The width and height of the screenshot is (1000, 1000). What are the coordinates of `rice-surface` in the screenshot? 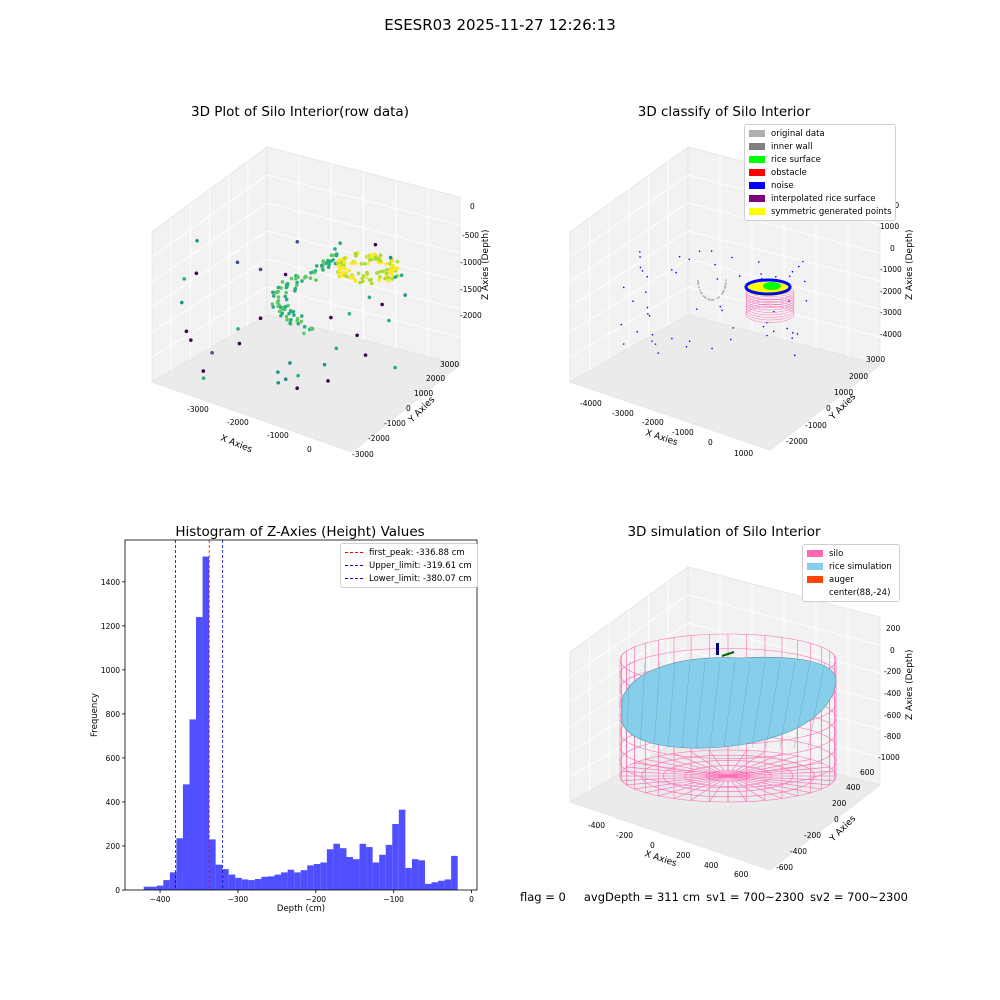 It's located at (729, 702).